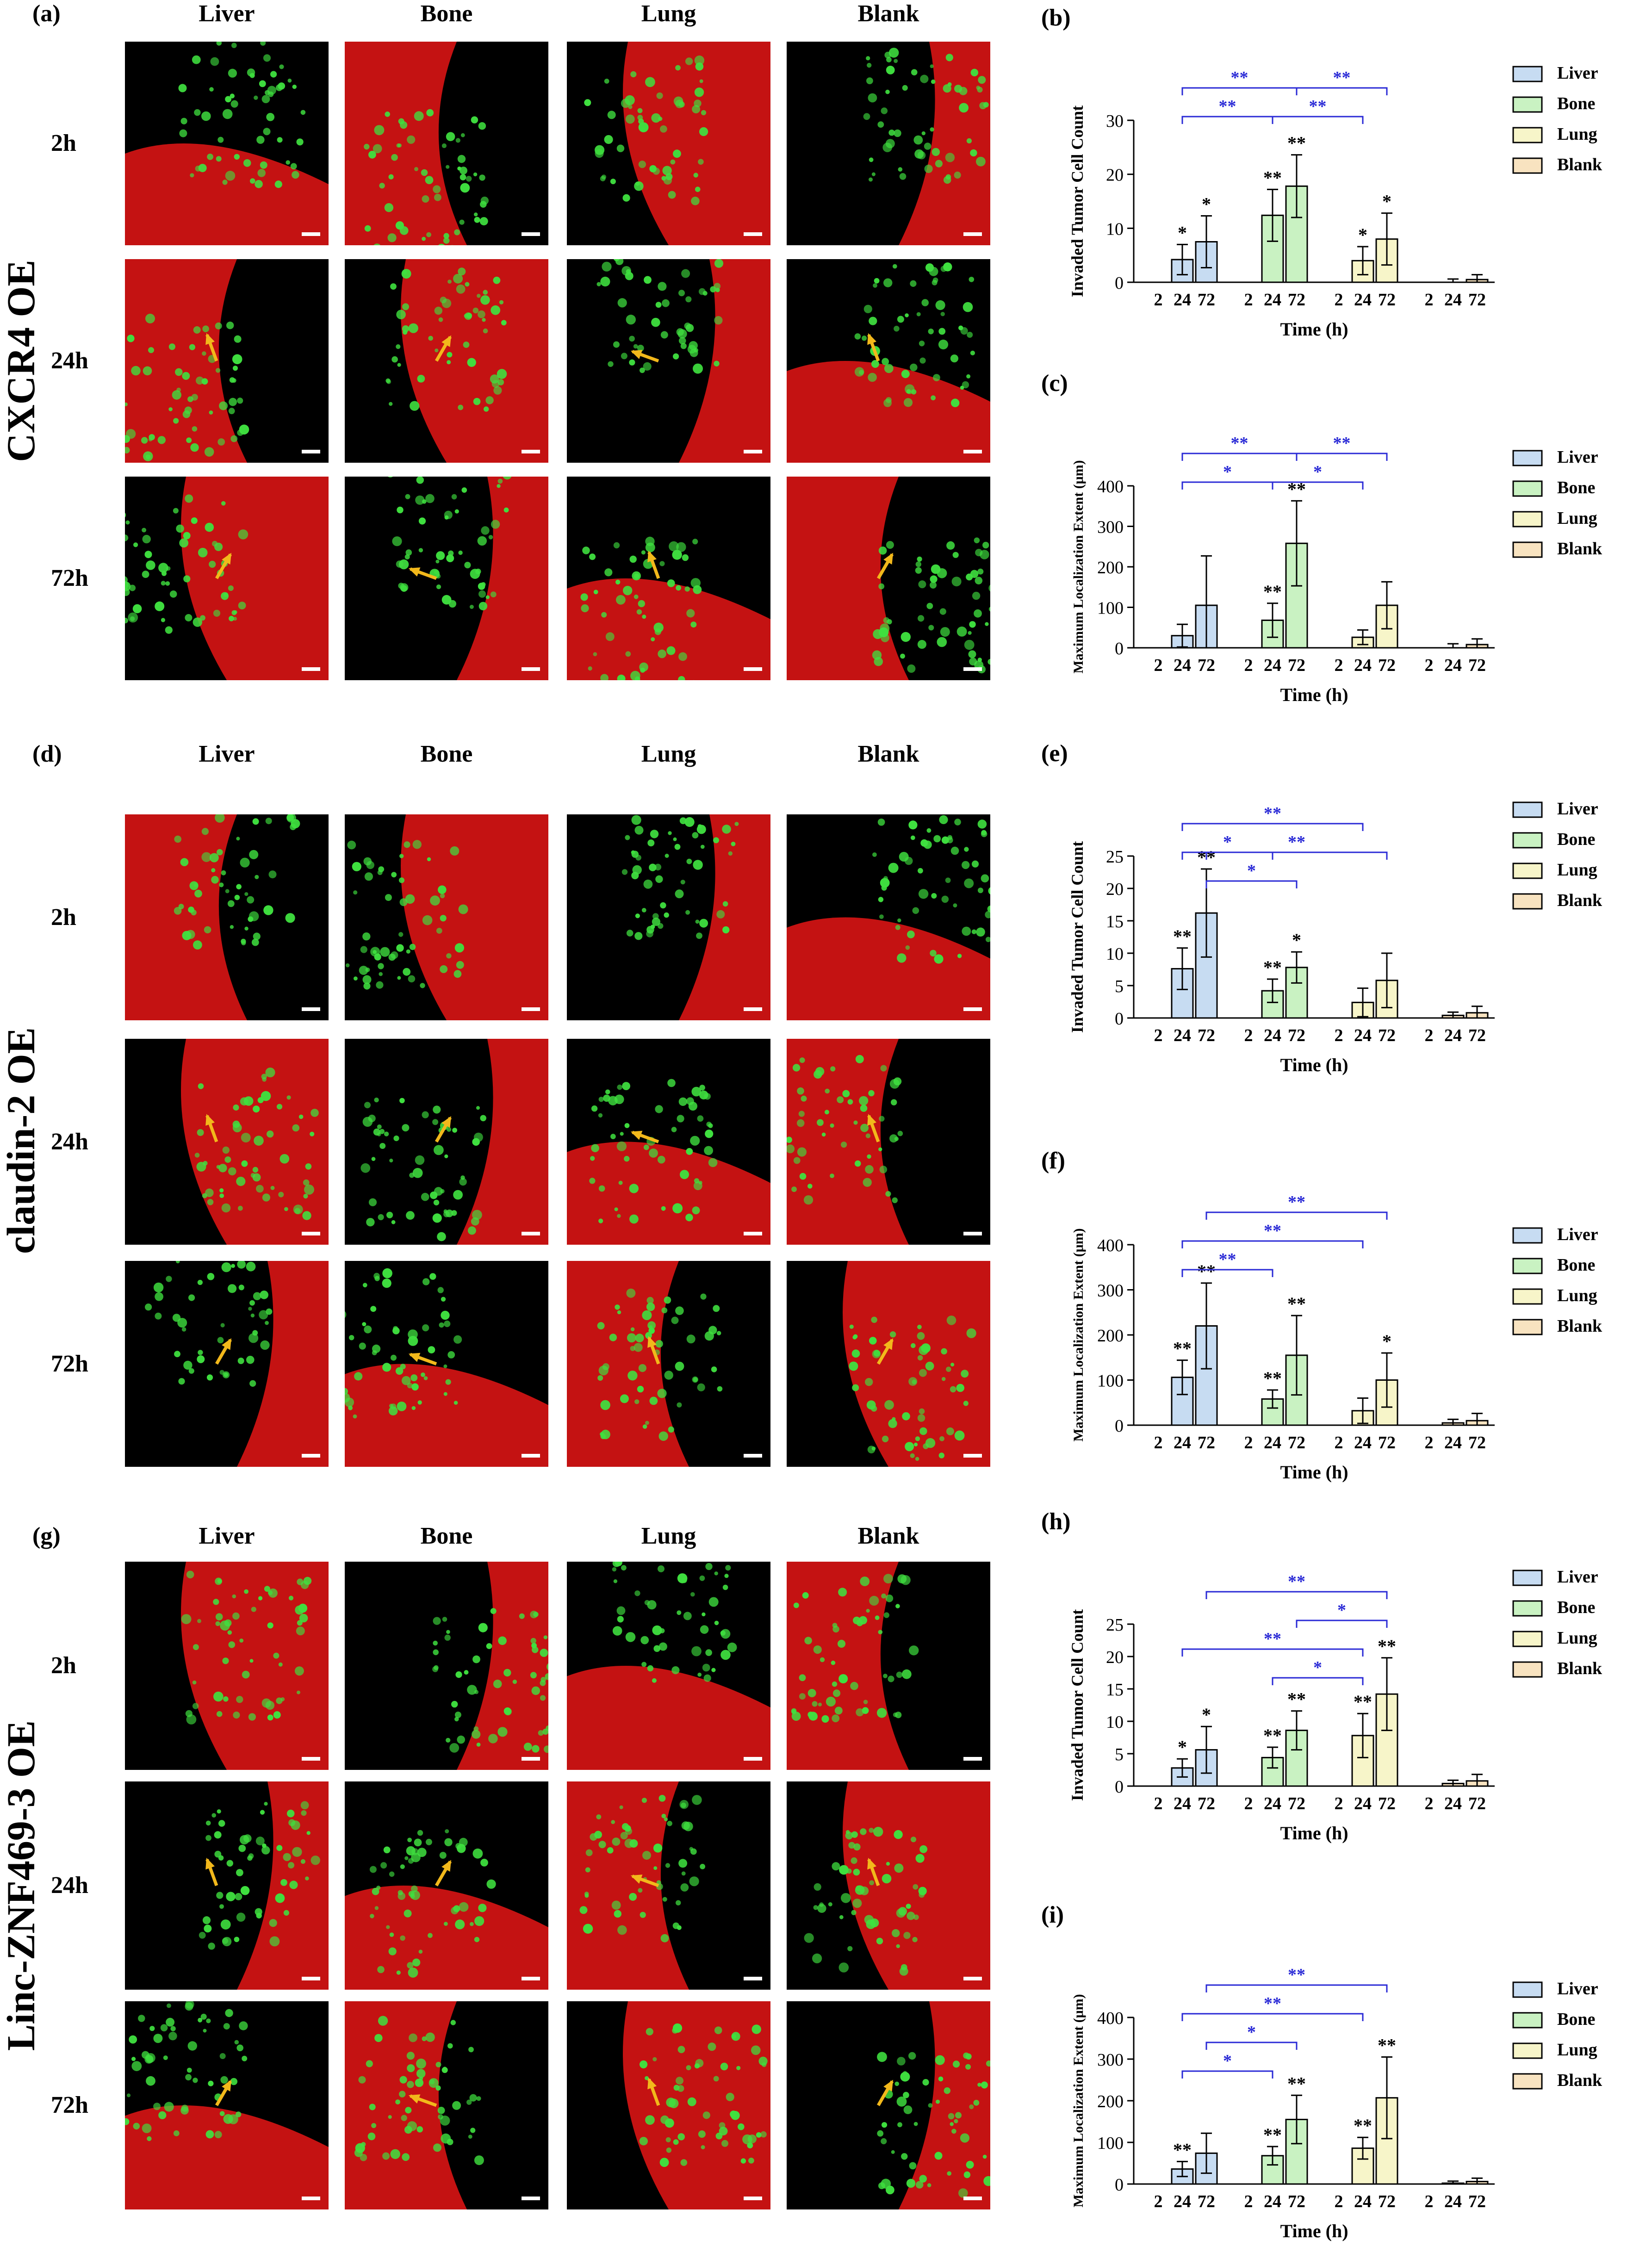 This screenshot has width=1652, height=2265. Describe the element at coordinates (1527, 871) in the screenshot. I see `legend-swatch` at that location.